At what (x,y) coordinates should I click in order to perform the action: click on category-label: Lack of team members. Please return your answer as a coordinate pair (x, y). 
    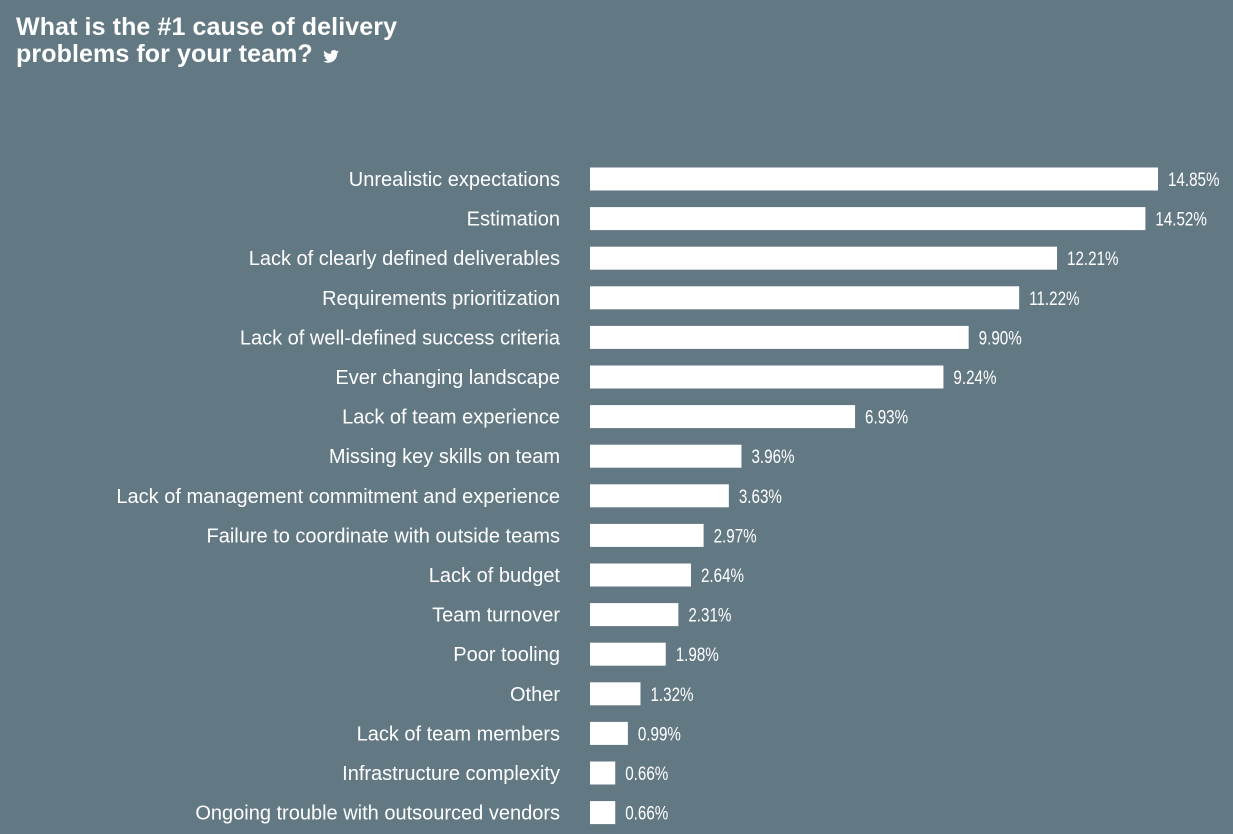
    Looking at the image, I should click on (458, 734).